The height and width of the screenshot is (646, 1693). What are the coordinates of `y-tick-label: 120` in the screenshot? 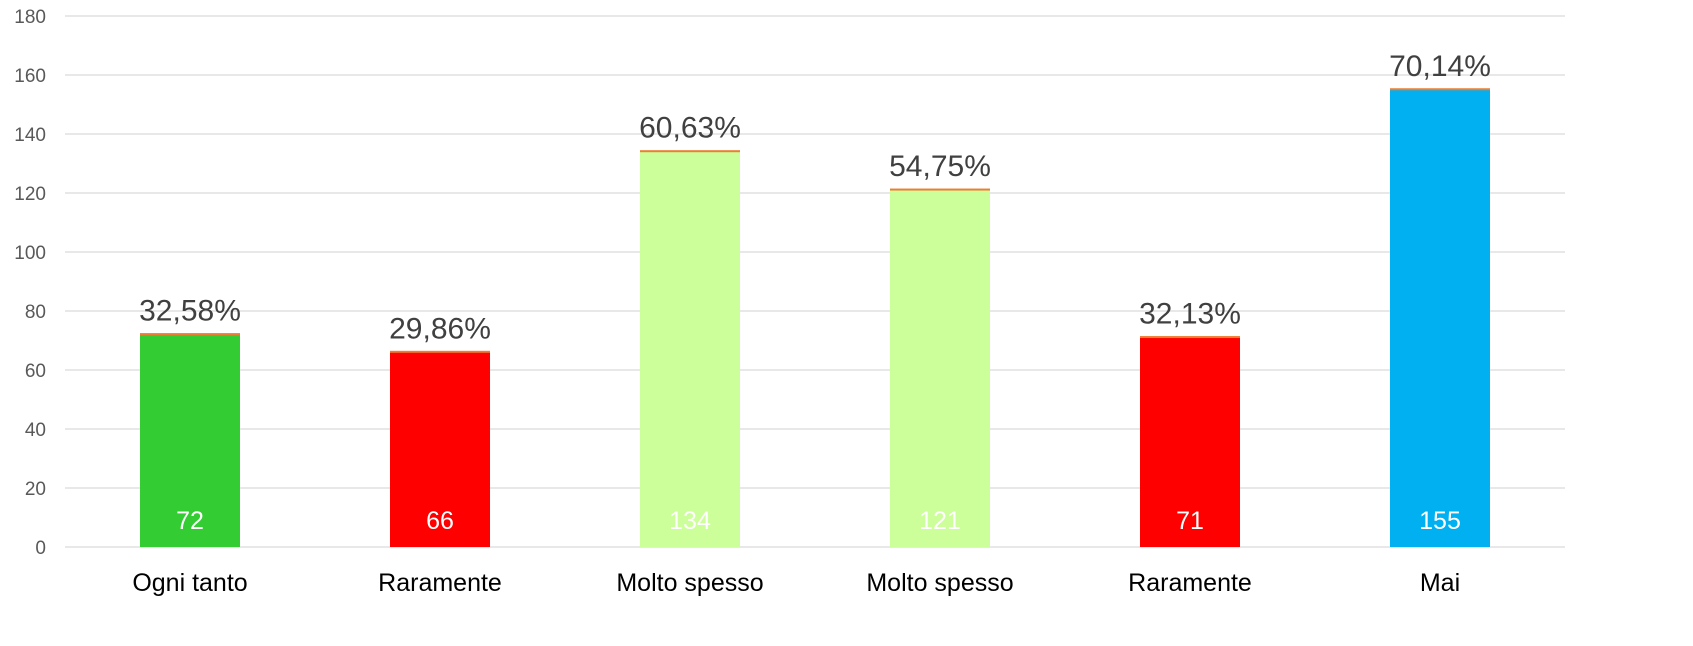 It's located at (30, 194).